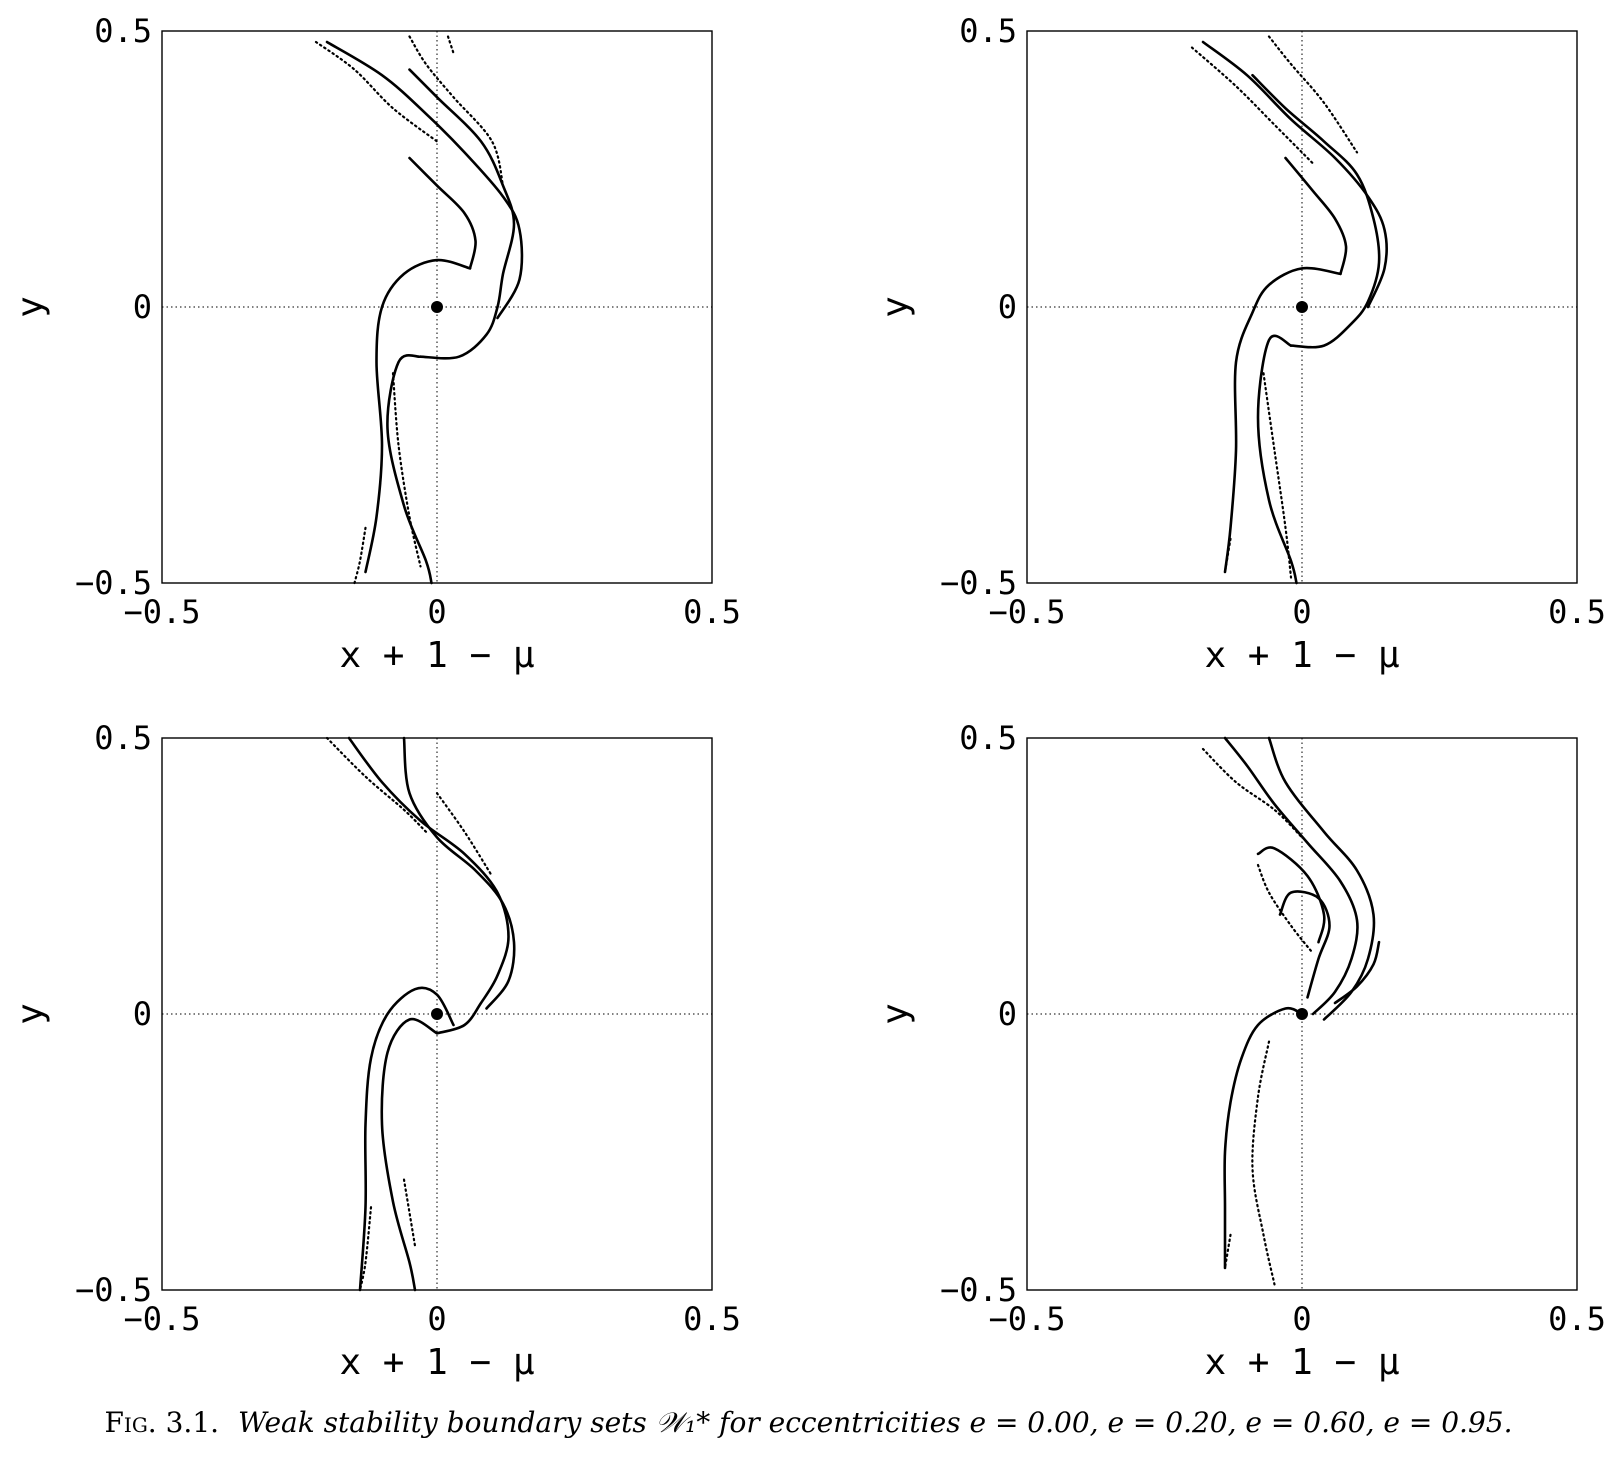 This screenshot has width=1617, height=1484. What do you see at coordinates (162, 1422) in the screenshot?
I see `figure-number: Fig. 3.1.` at bounding box center [162, 1422].